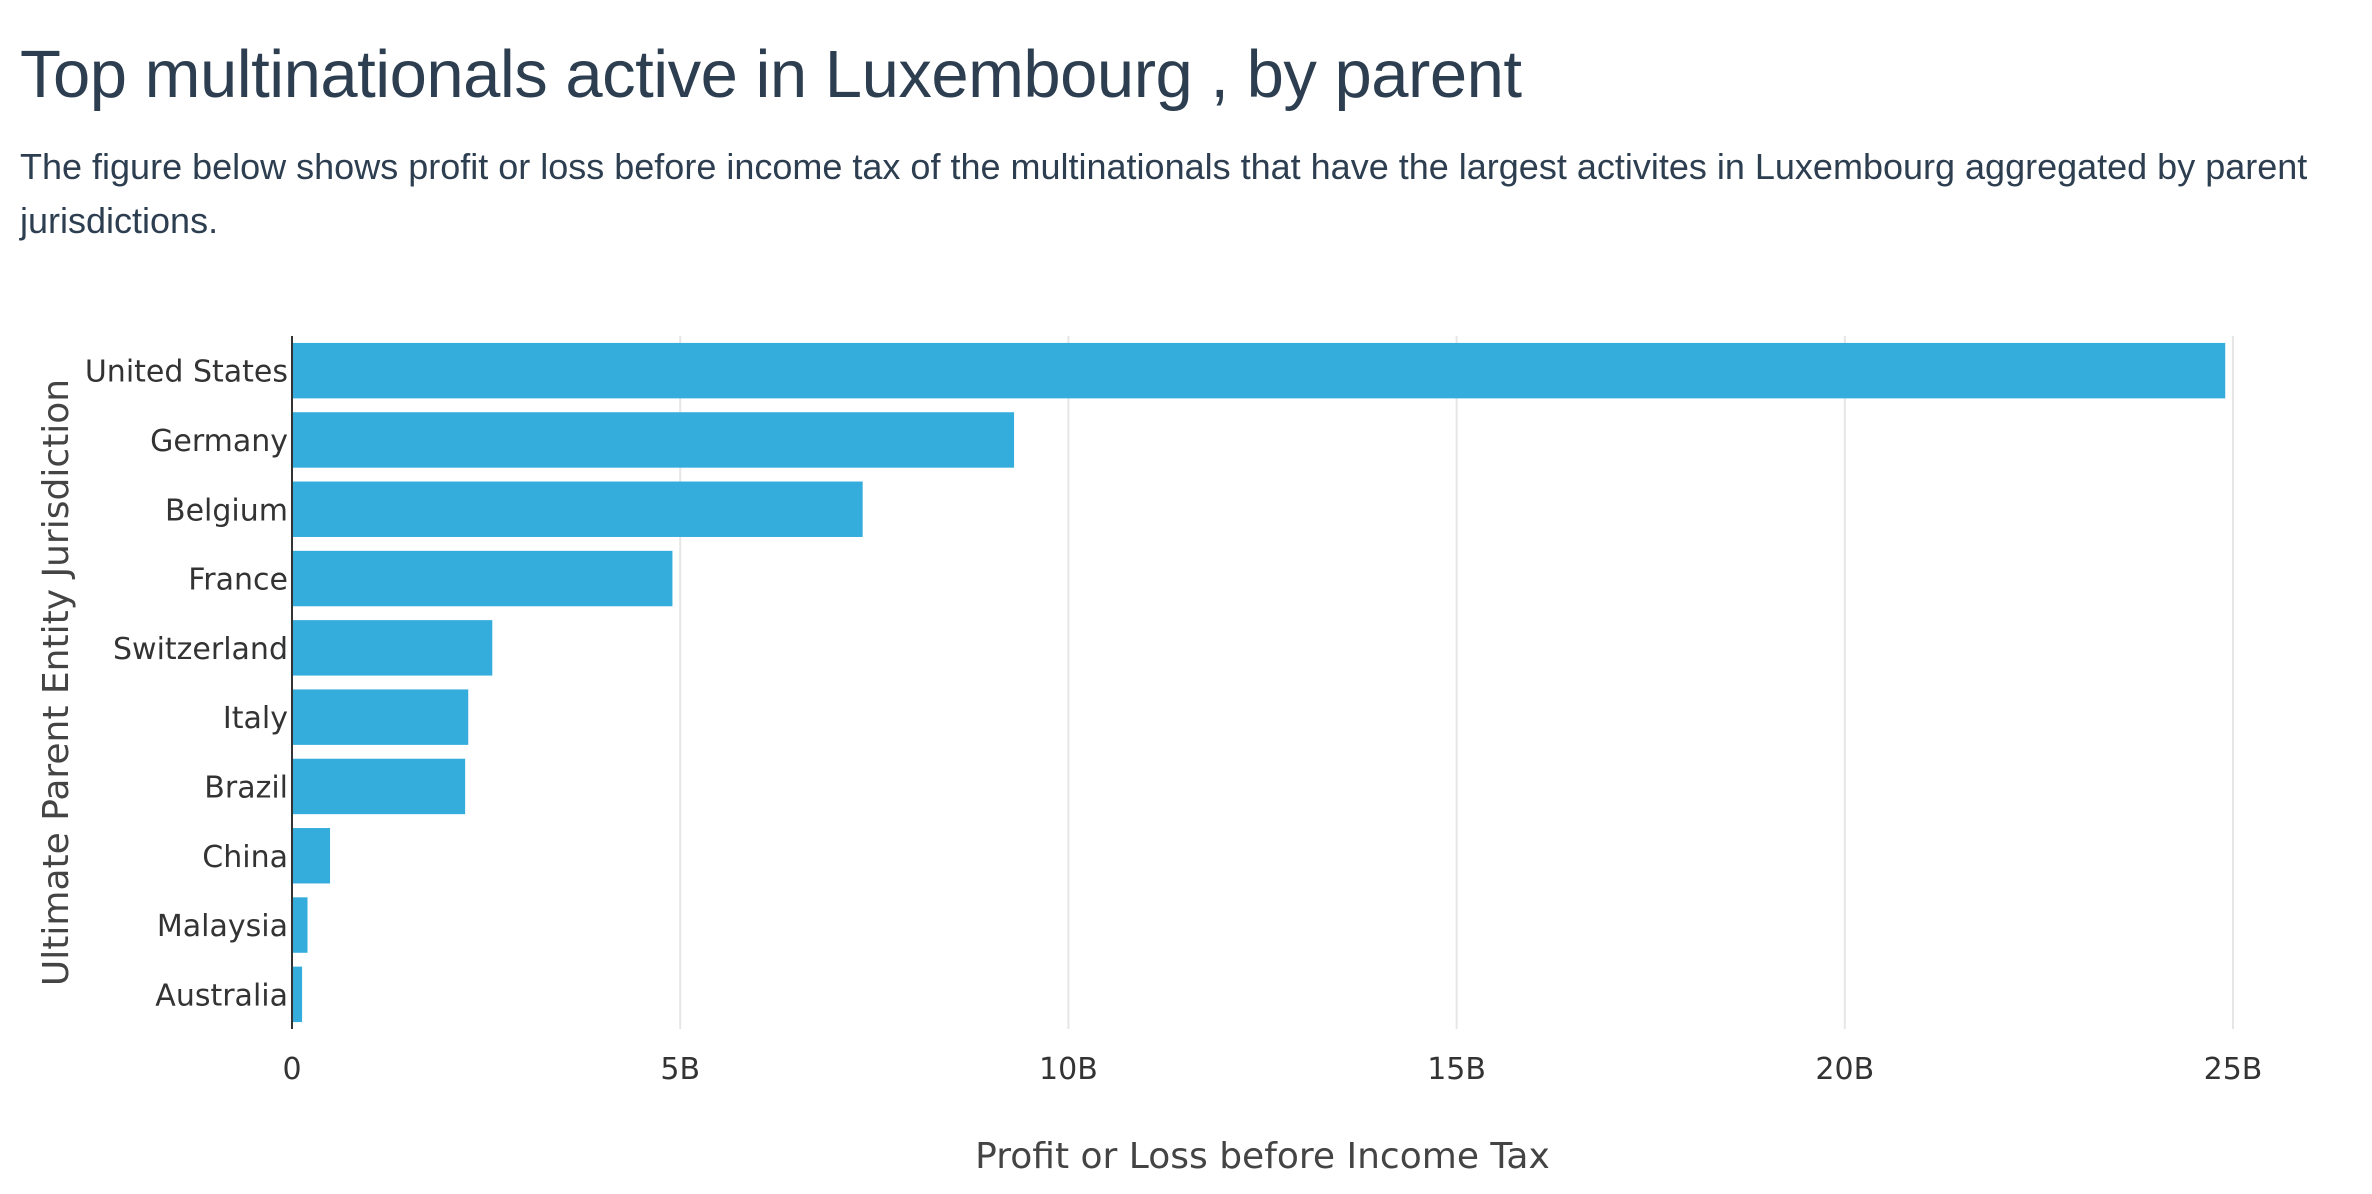 The image size is (2372, 1194). Describe the element at coordinates (238, 580) in the screenshot. I see `y-category-label: France` at that location.